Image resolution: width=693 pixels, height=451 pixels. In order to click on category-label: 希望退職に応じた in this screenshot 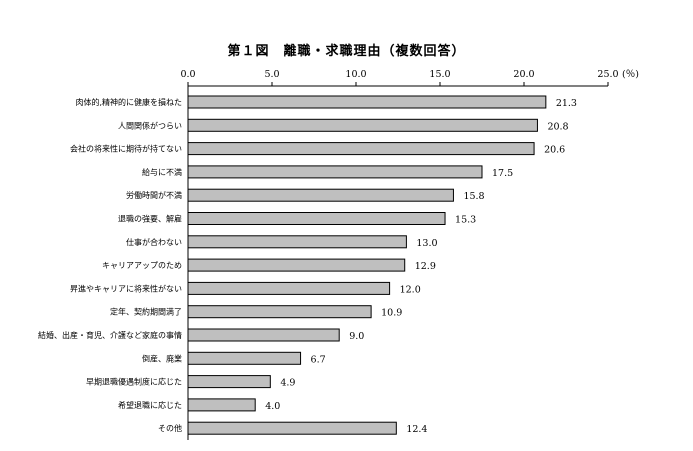, I will do `click(150, 405)`.